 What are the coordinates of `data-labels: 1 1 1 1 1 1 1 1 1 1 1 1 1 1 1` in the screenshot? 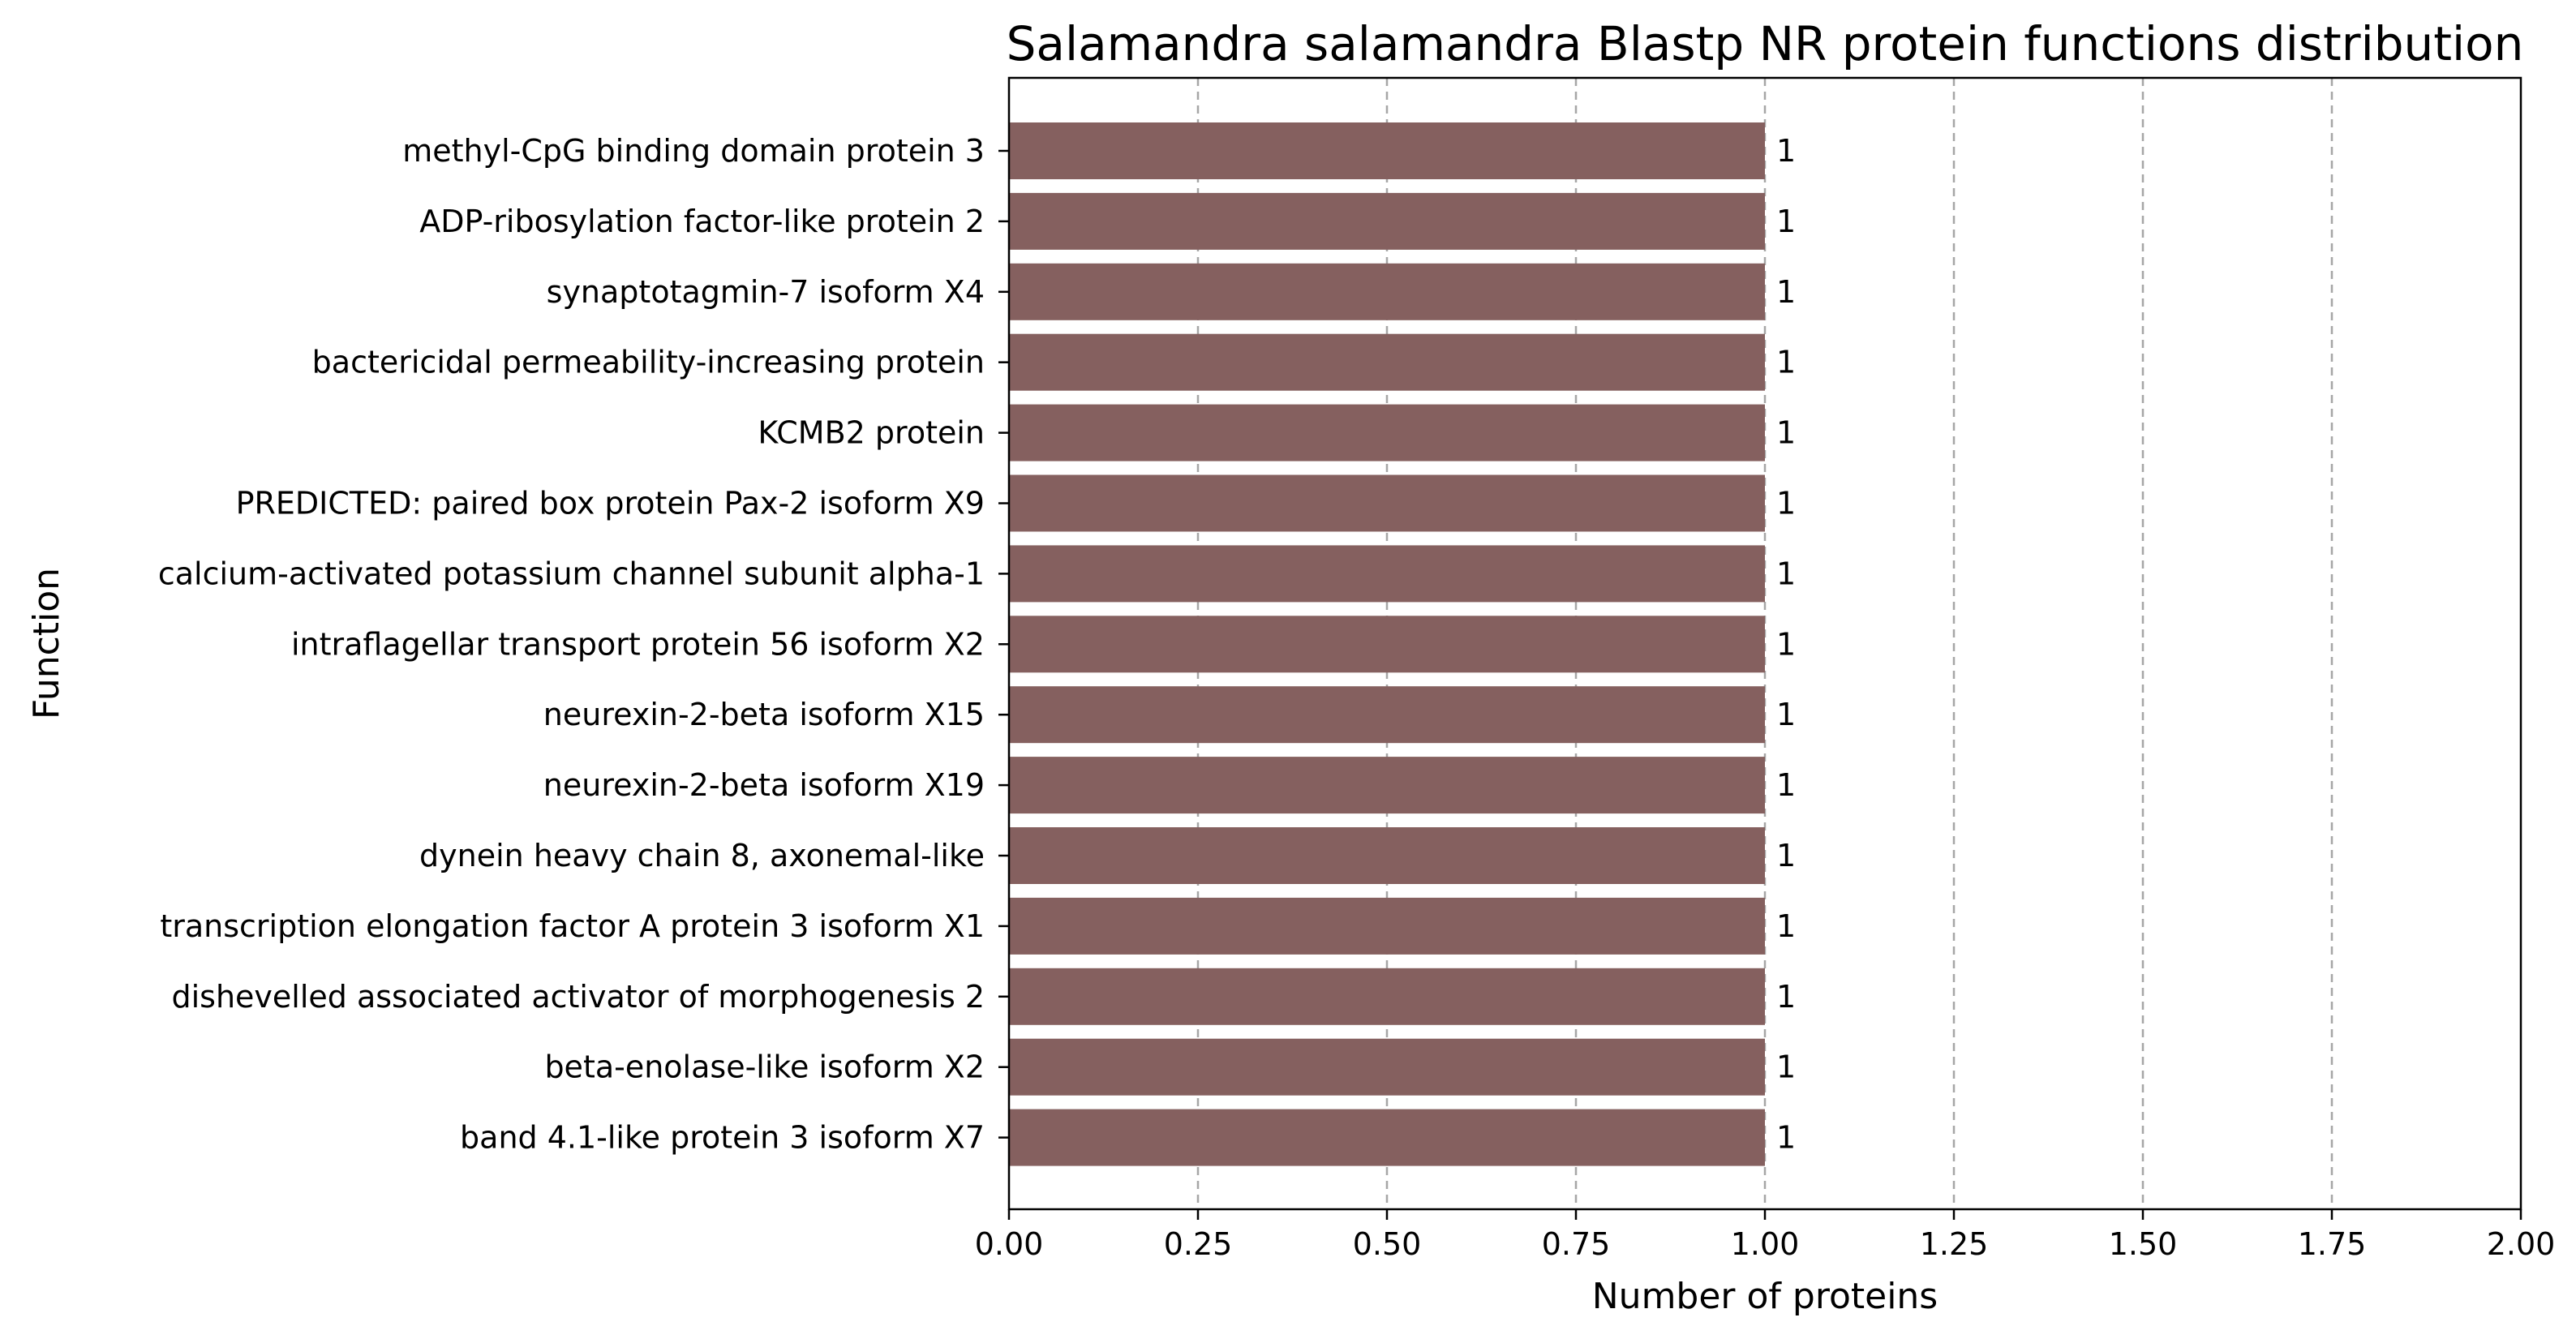 It's located at (1786, 644).